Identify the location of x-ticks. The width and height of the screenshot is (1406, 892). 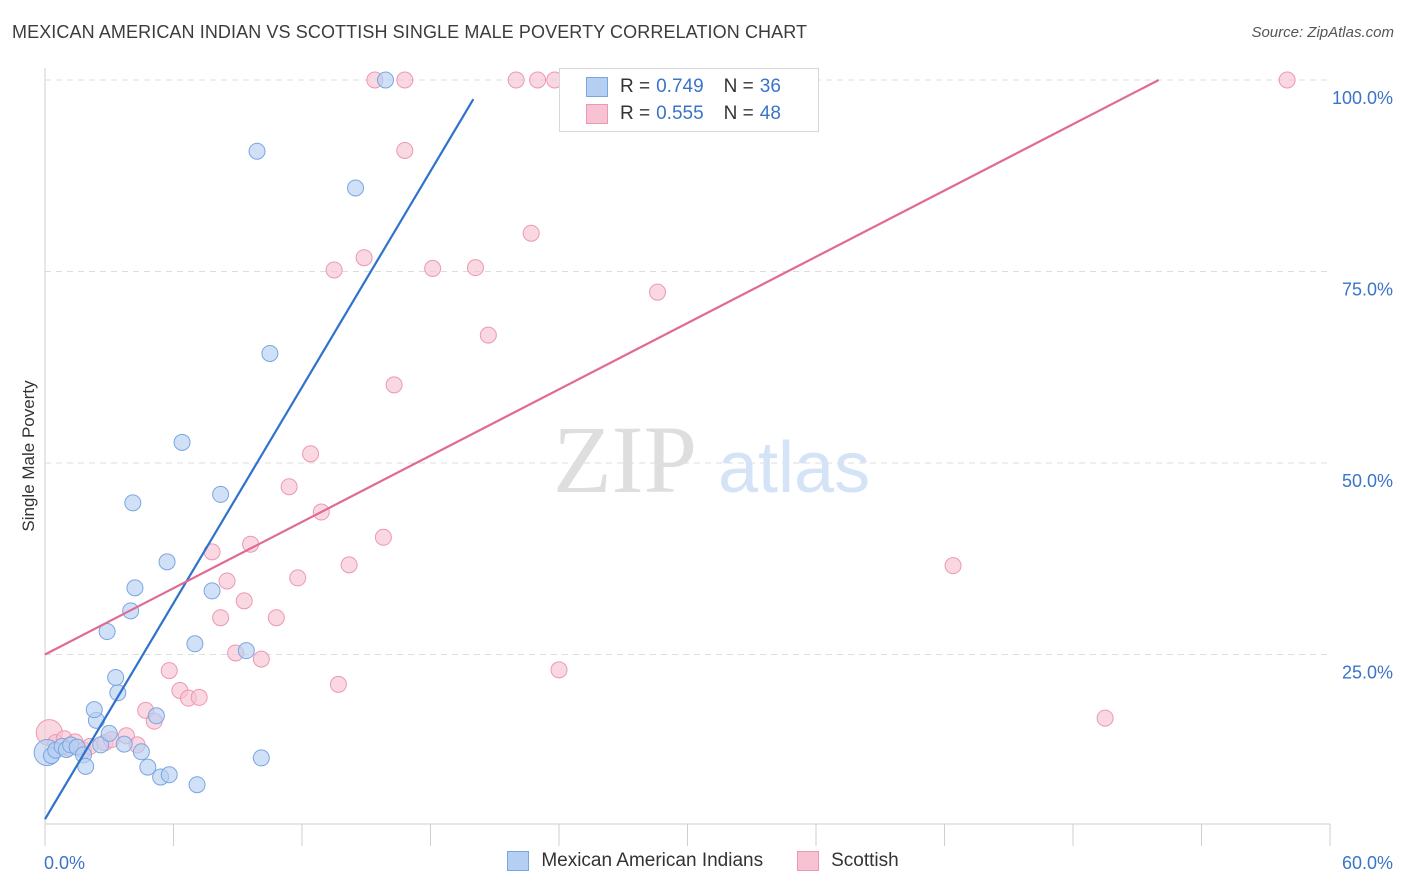
(687, 835).